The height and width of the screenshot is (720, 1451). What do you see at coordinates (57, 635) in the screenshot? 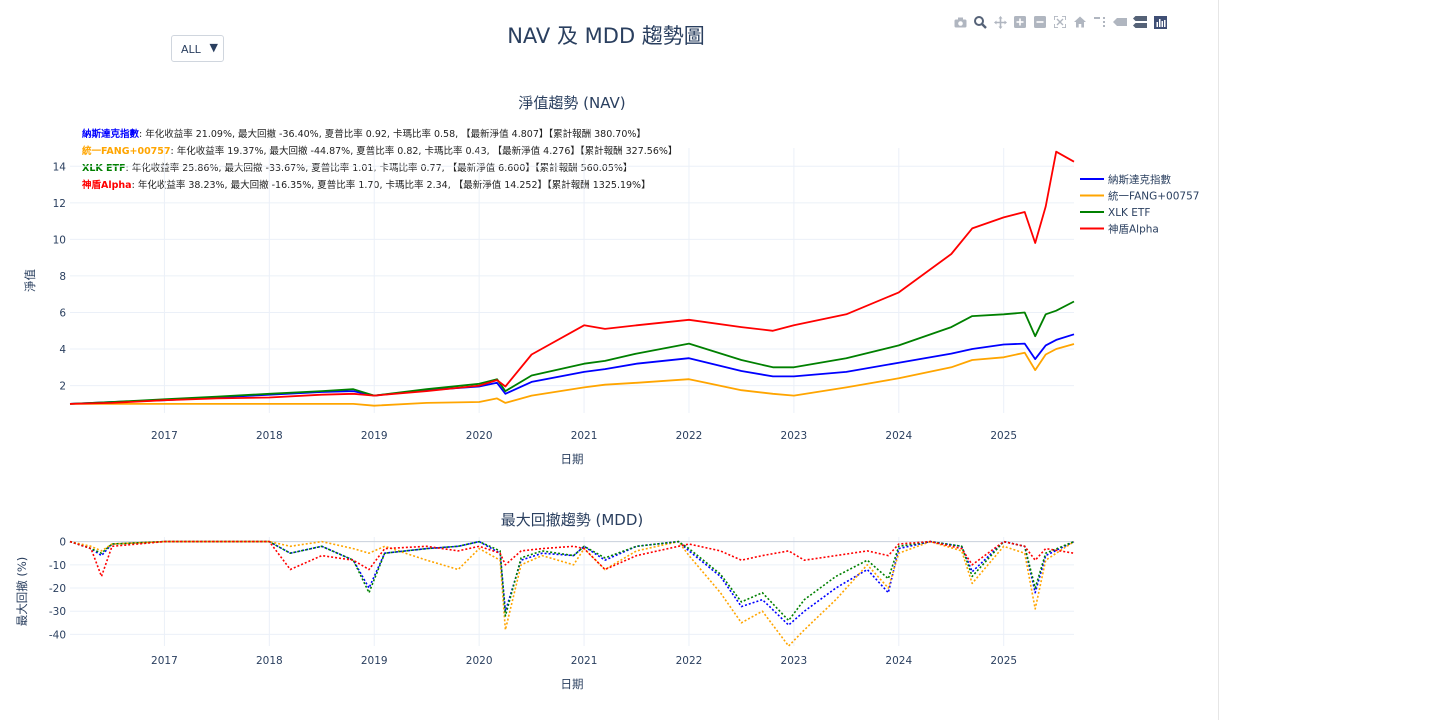
I see `y-tick-label: -40` at bounding box center [57, 635].